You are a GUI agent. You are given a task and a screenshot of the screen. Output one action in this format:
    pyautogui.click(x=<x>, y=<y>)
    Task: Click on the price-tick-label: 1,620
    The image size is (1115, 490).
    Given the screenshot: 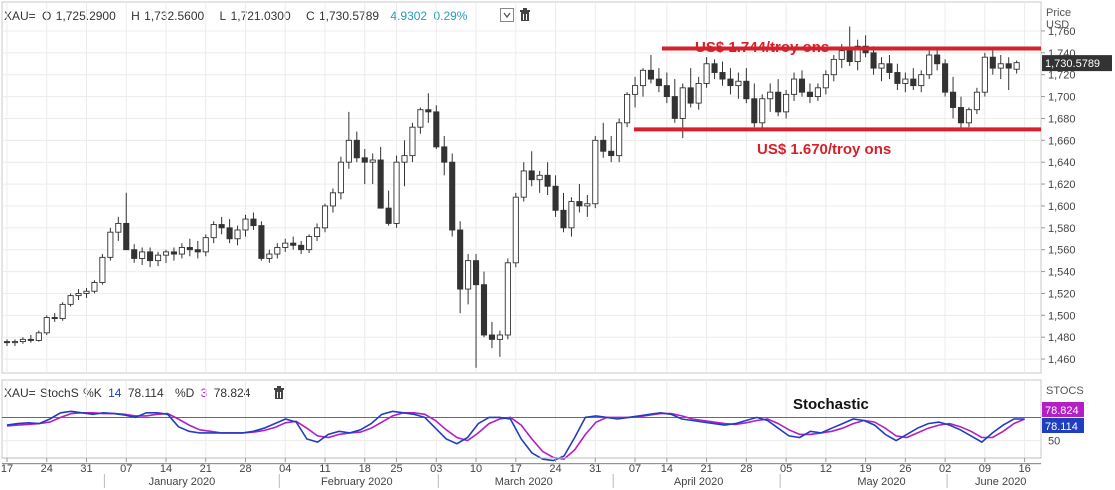 What is the action you would take?
    pyautogui.click(x=1062, y=185)
    